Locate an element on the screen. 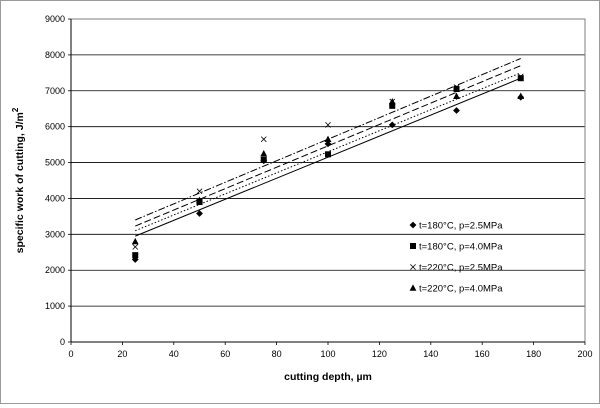 This screenshot has height=408, width=600. y-tick-label: 9000 is located at coordinates (55, 19).